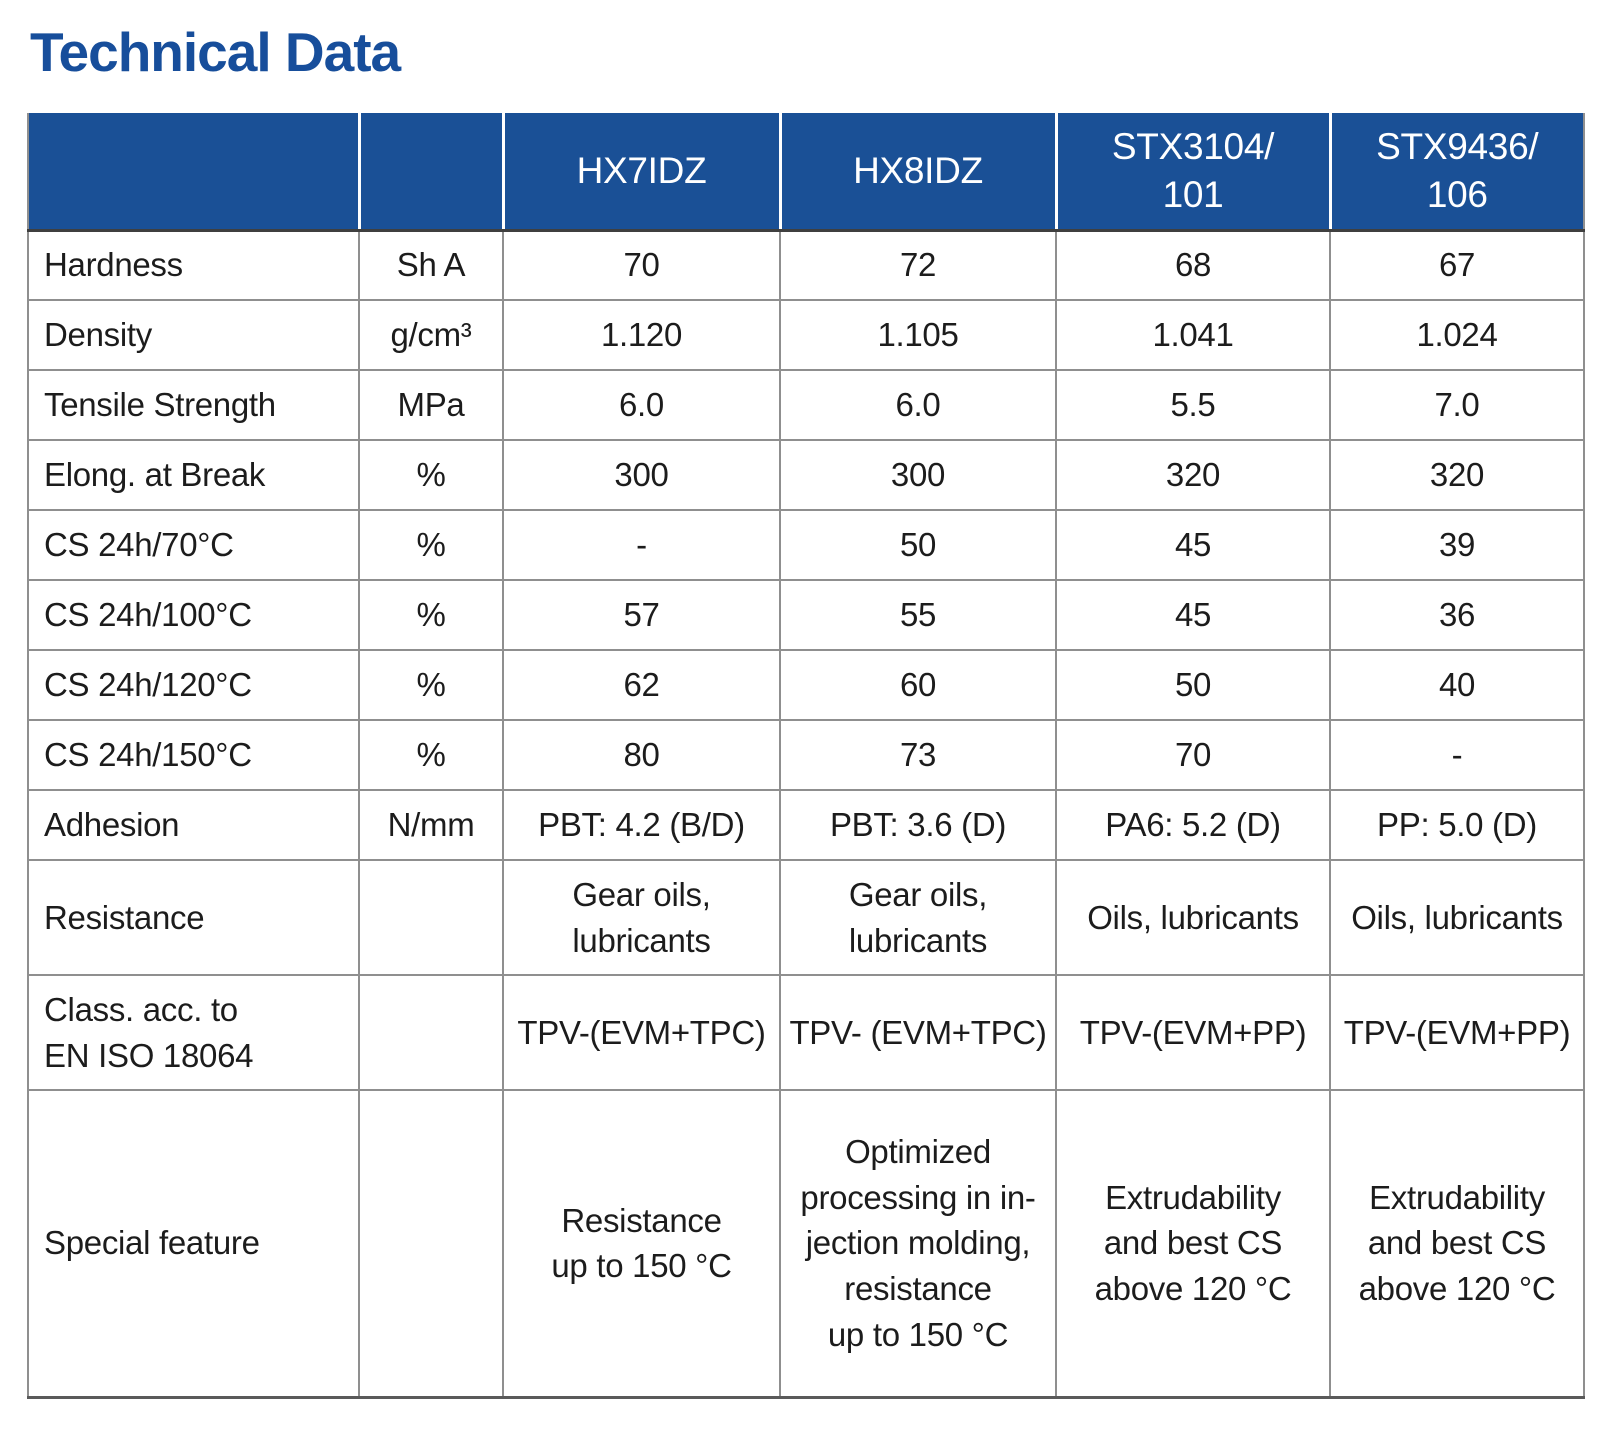 The image size is (1610, 1435). I want to click on value-cell: 1.024, so click(1457, 335).